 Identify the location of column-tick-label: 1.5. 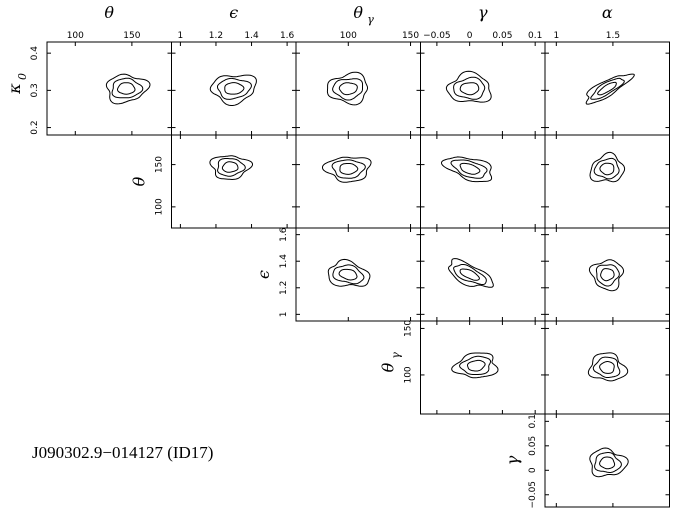
(613, 36).